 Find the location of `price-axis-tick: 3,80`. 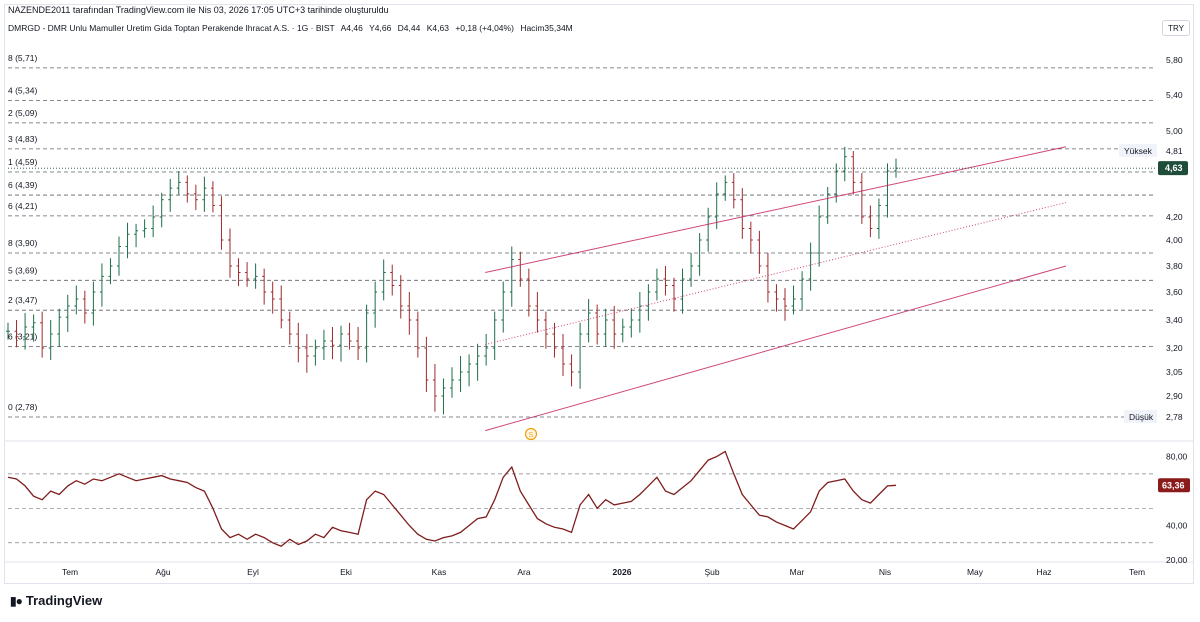

price-axis-tick: 3,80 is located at coordinates (1174, 266).